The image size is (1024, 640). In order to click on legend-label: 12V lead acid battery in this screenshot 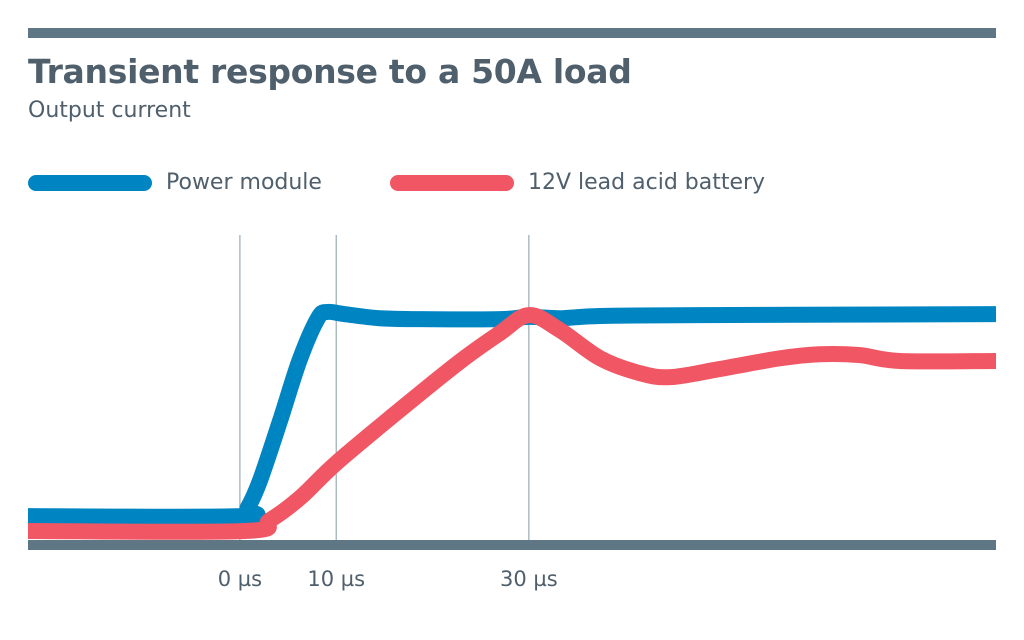, I will do `click(647, 182)`.